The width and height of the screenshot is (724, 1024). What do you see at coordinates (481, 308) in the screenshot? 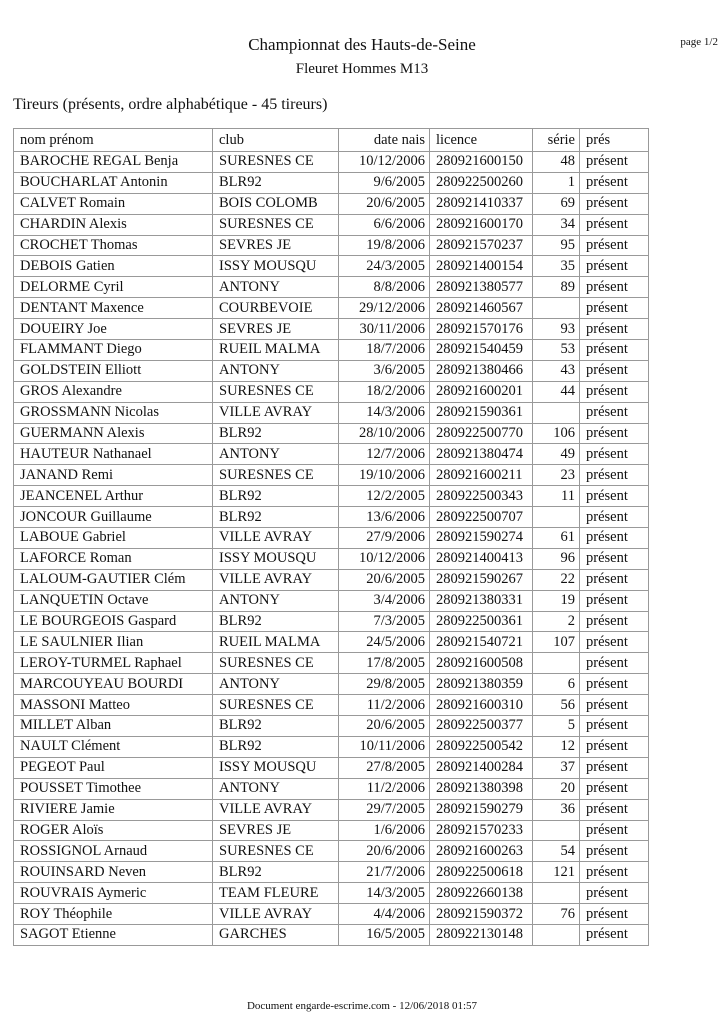
I see `cell-licence: 280921460567` at bounding box center [481, 308].